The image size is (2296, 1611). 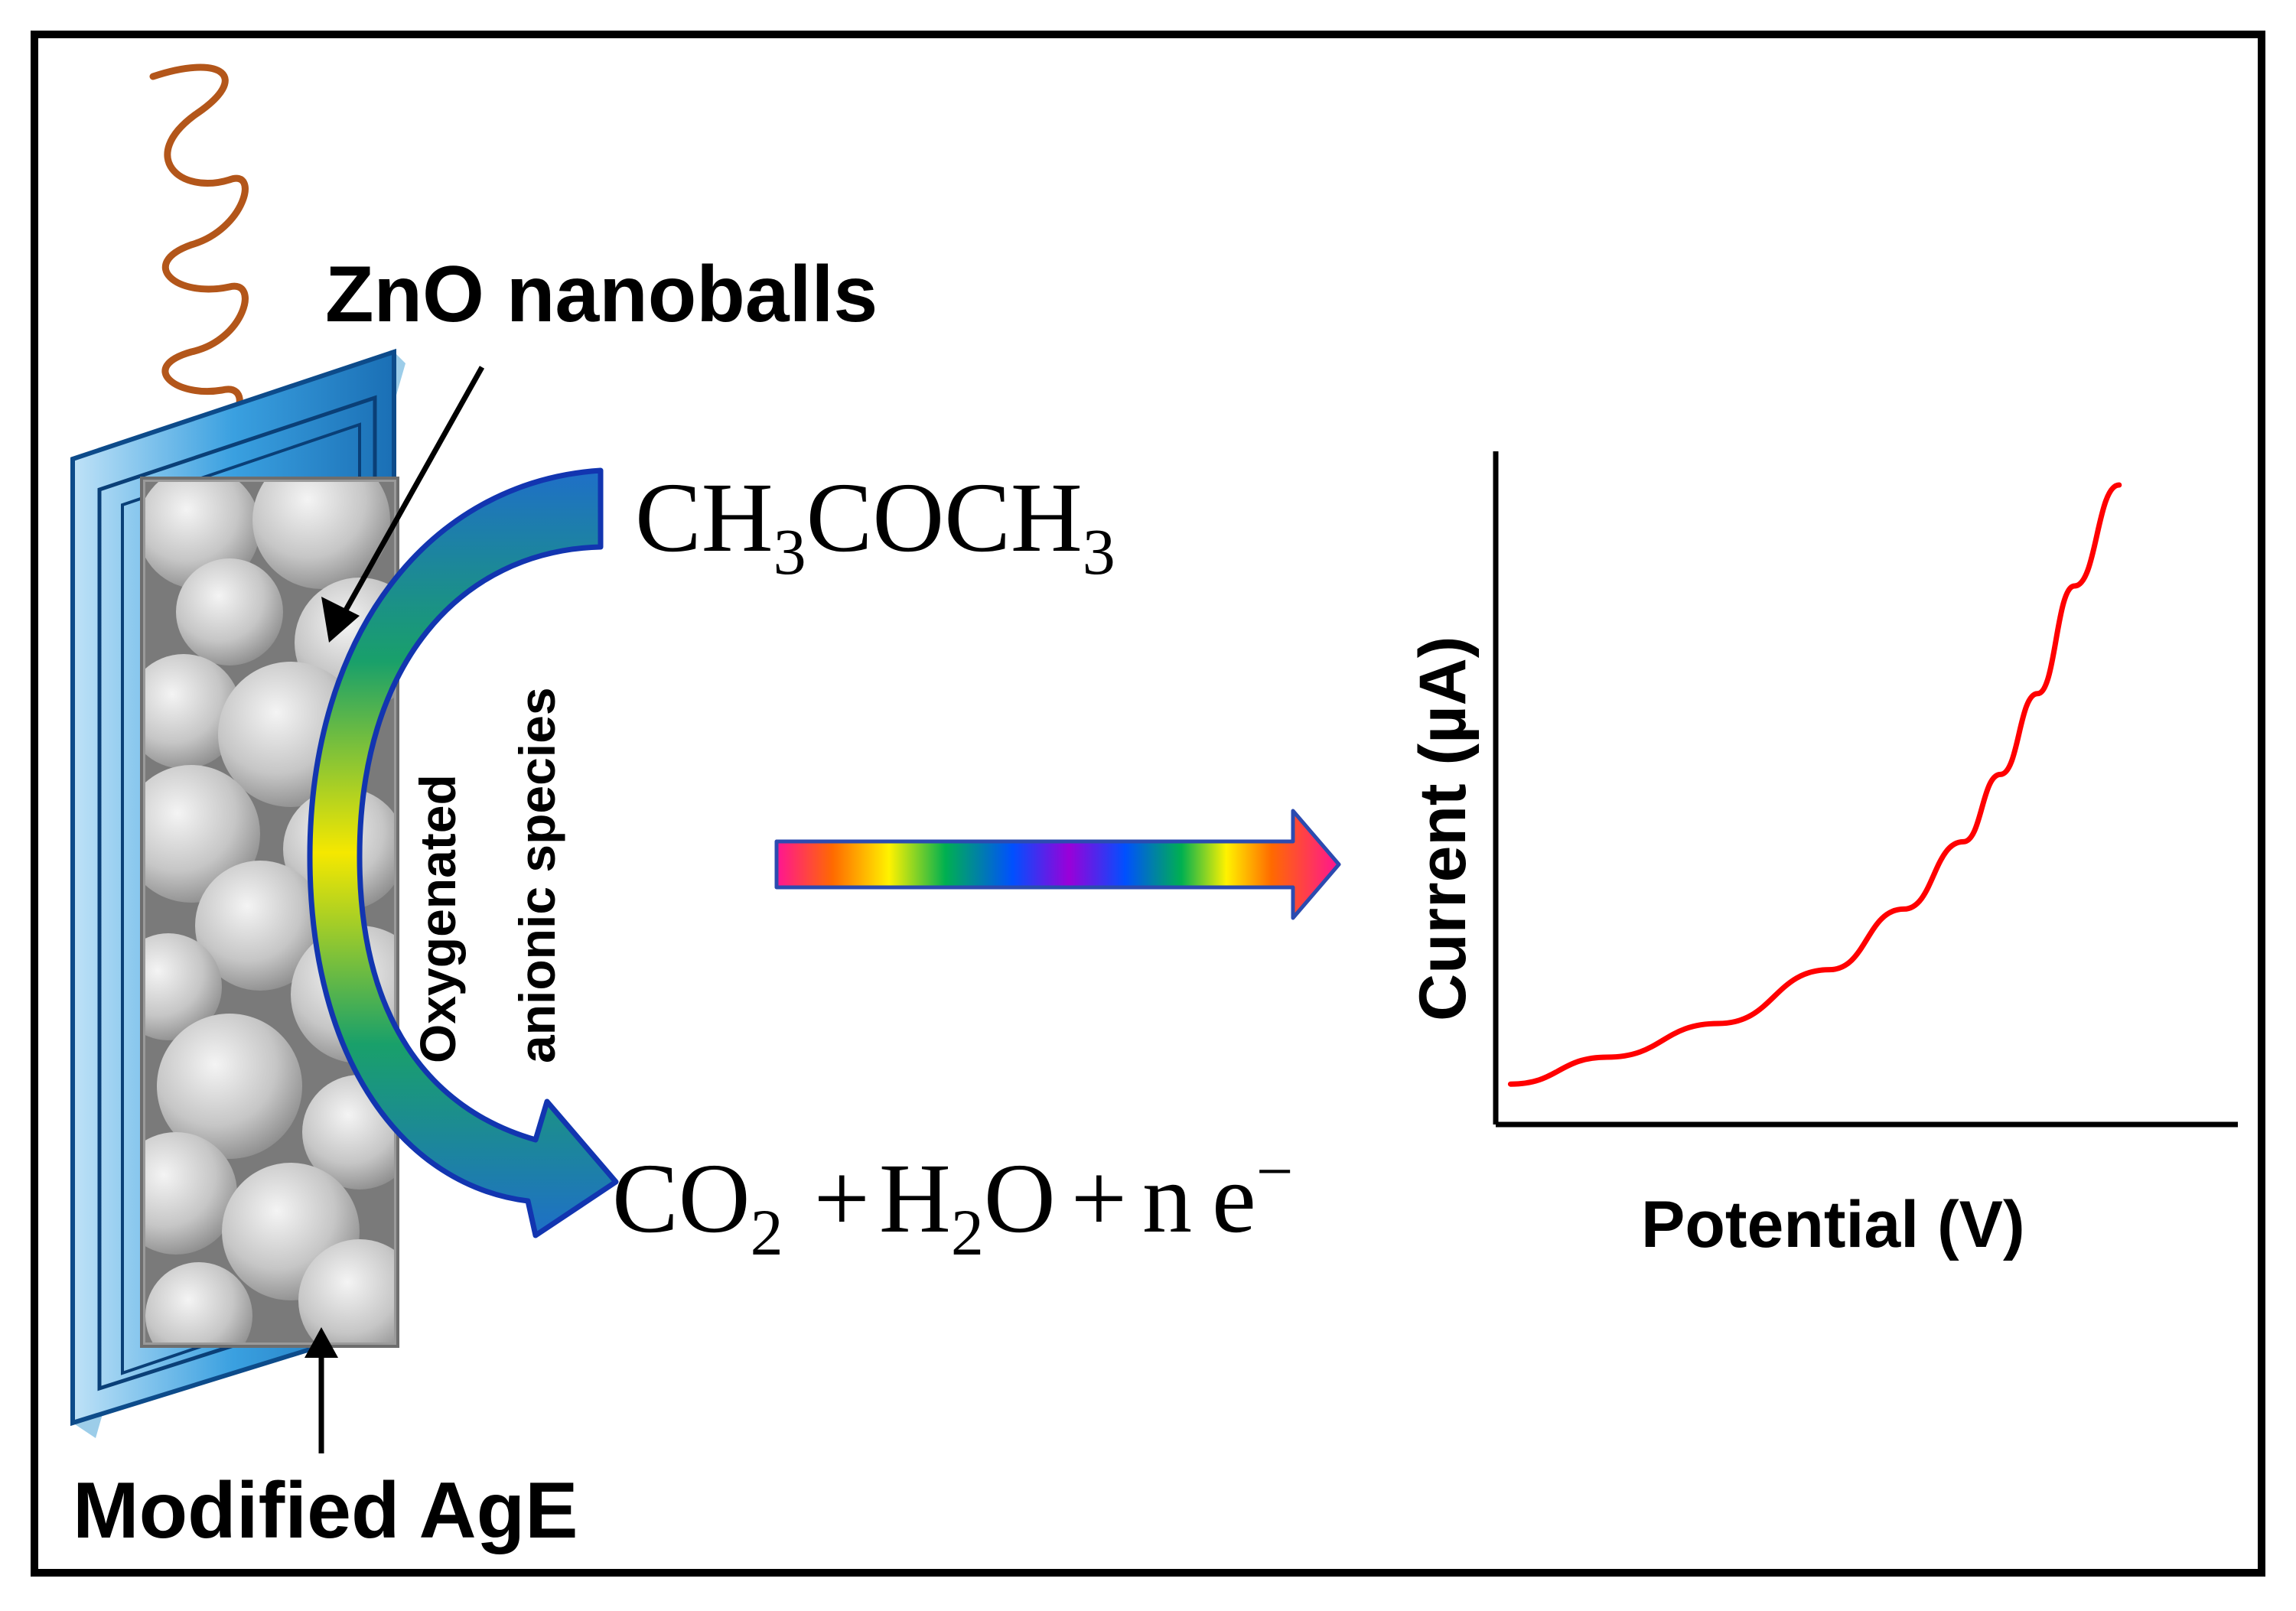 I want to click on zno-nanoball-texture, so click(x=269, y=912).